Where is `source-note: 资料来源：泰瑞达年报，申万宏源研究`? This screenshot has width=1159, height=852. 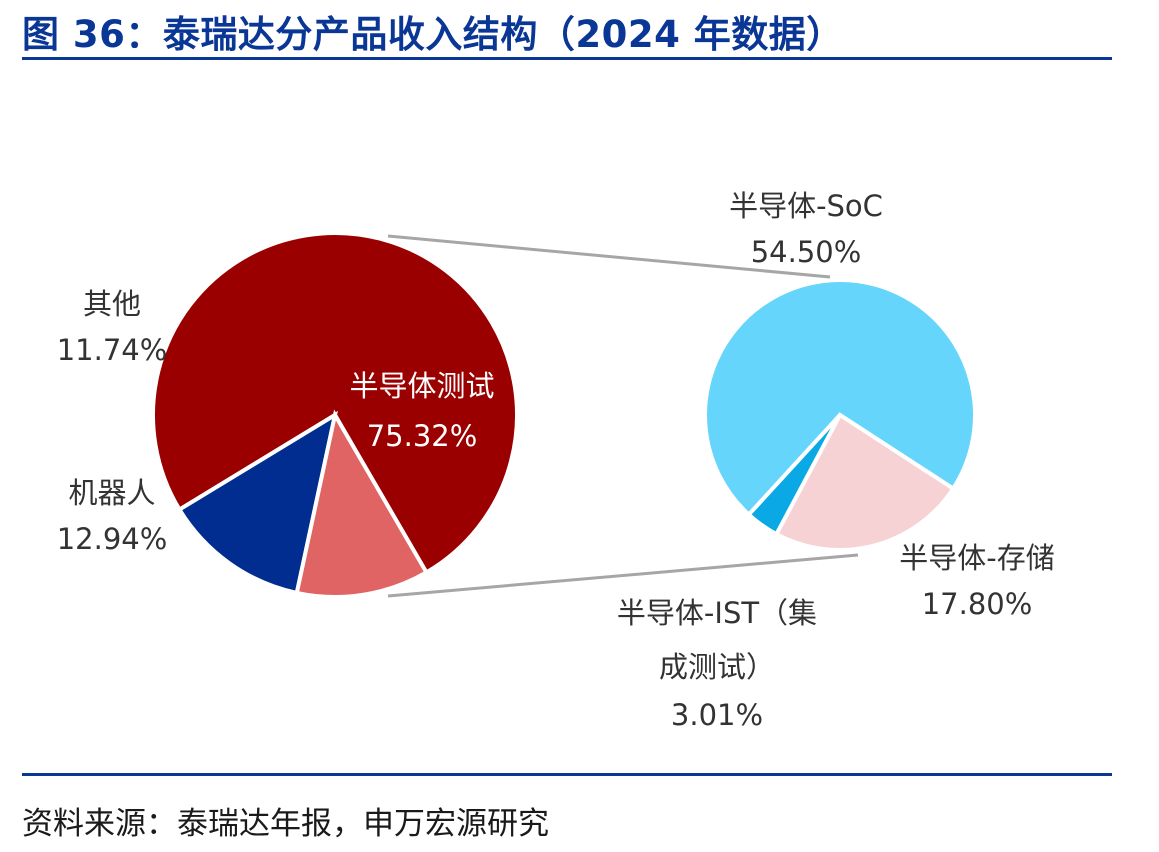
source-note: 资料来源：泰瑞达年报，申万宏源研究 is located at coordinates (285, 824).